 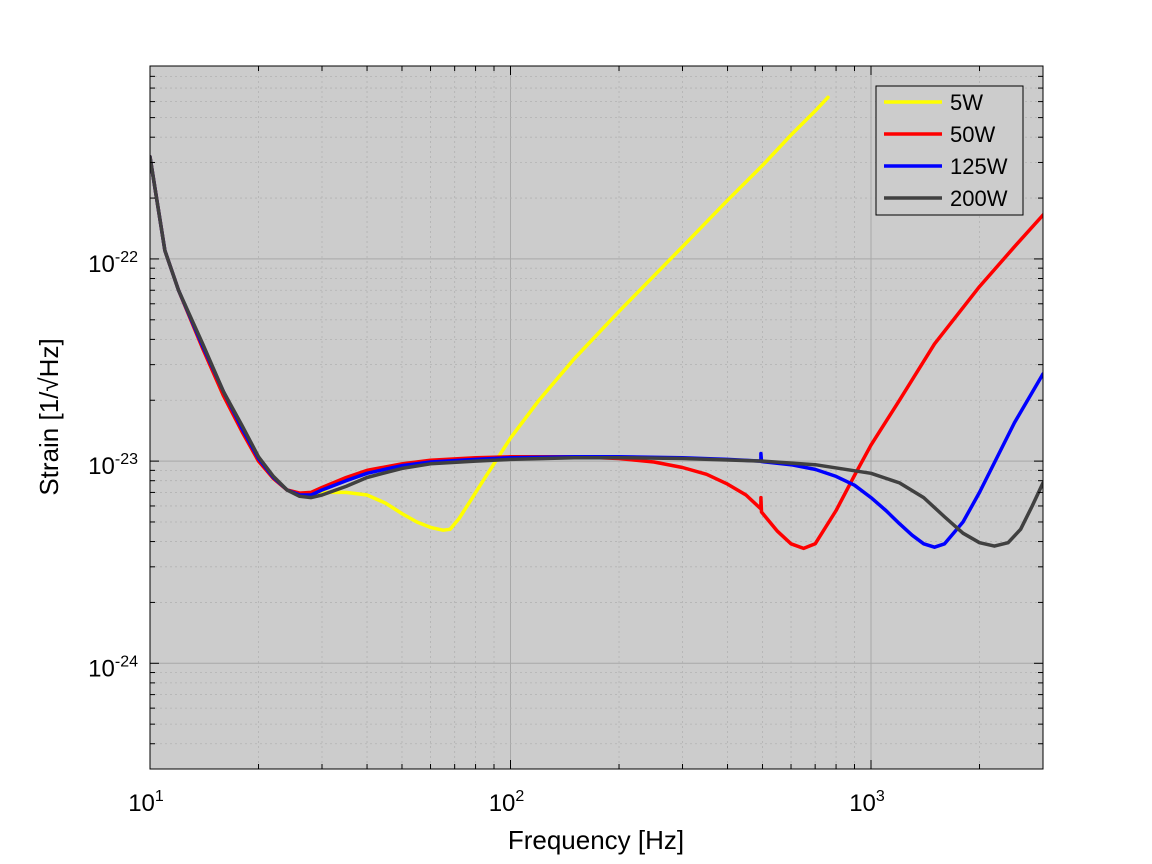 I want to click on legend-label-50w: 50W, so click(x=972, y=134).